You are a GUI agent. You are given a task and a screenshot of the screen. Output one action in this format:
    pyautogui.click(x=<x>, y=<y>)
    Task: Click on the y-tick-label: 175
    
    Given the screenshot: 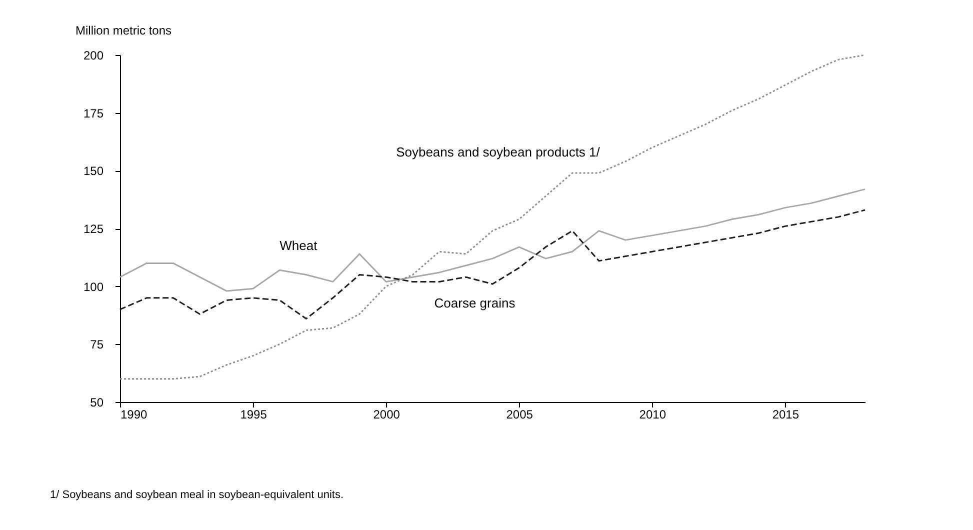 What is the action you would take?
    pyautogui.click(x=93, y=113)
    